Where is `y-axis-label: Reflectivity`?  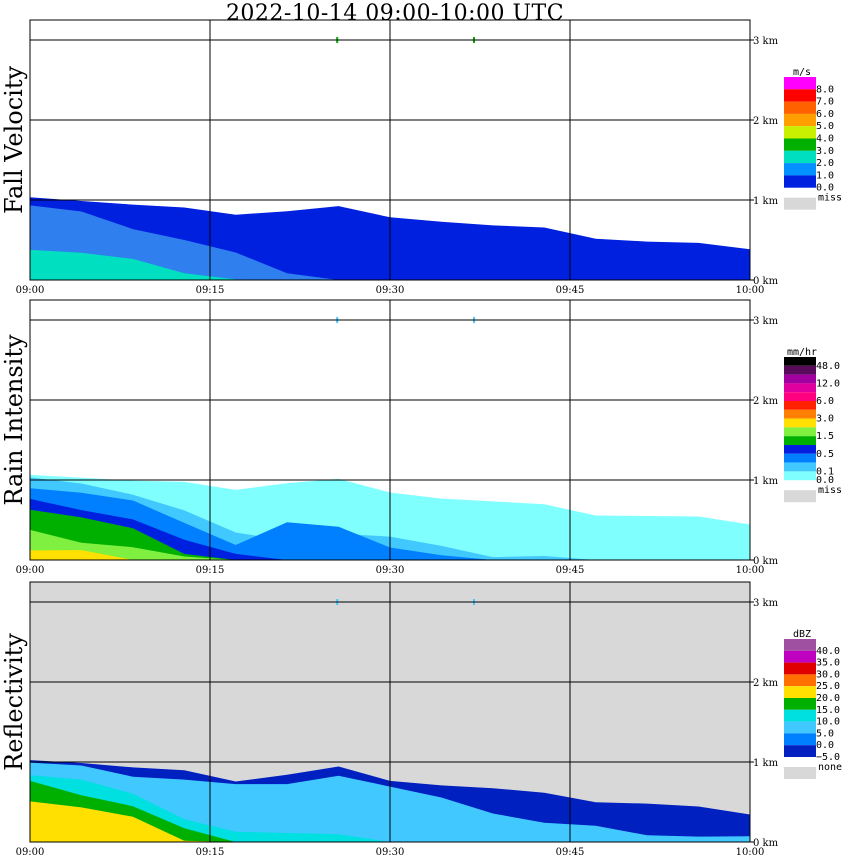
y-axis-label: Reflectivity is located at coordinates (14, 702).